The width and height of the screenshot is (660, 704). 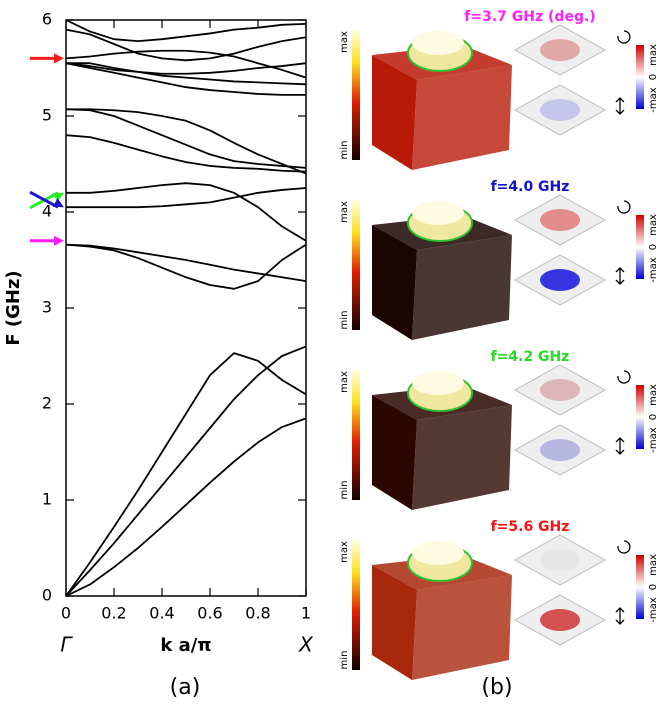 What do you see at coordinates (113, 613) in the screenshot?
I see `x-tick-label: 0.2` at bounding box center [113, 613].